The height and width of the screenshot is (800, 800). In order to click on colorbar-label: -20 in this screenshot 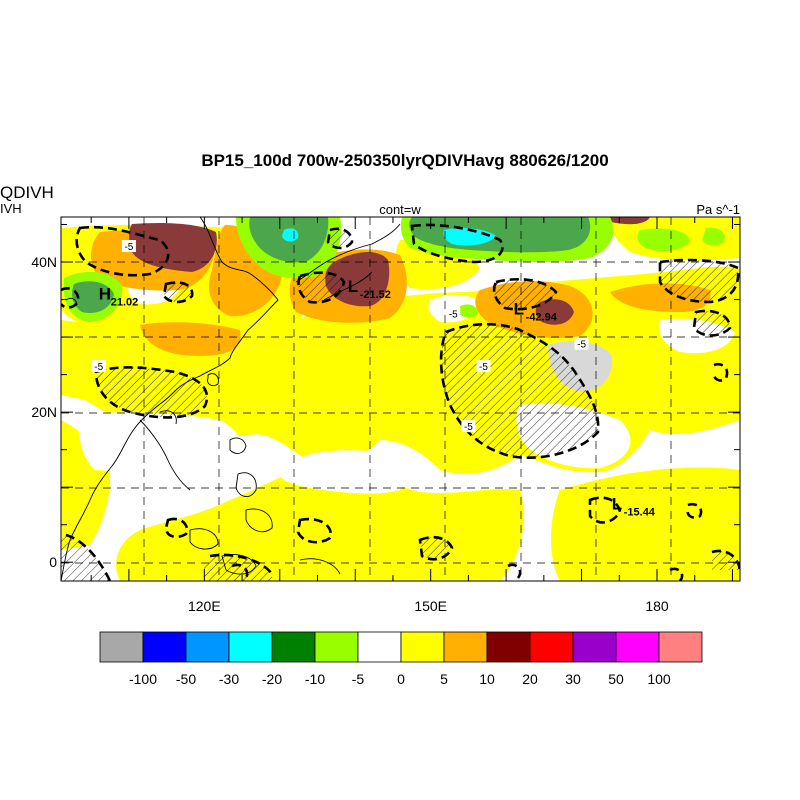, I will do `click(272, 679)`.